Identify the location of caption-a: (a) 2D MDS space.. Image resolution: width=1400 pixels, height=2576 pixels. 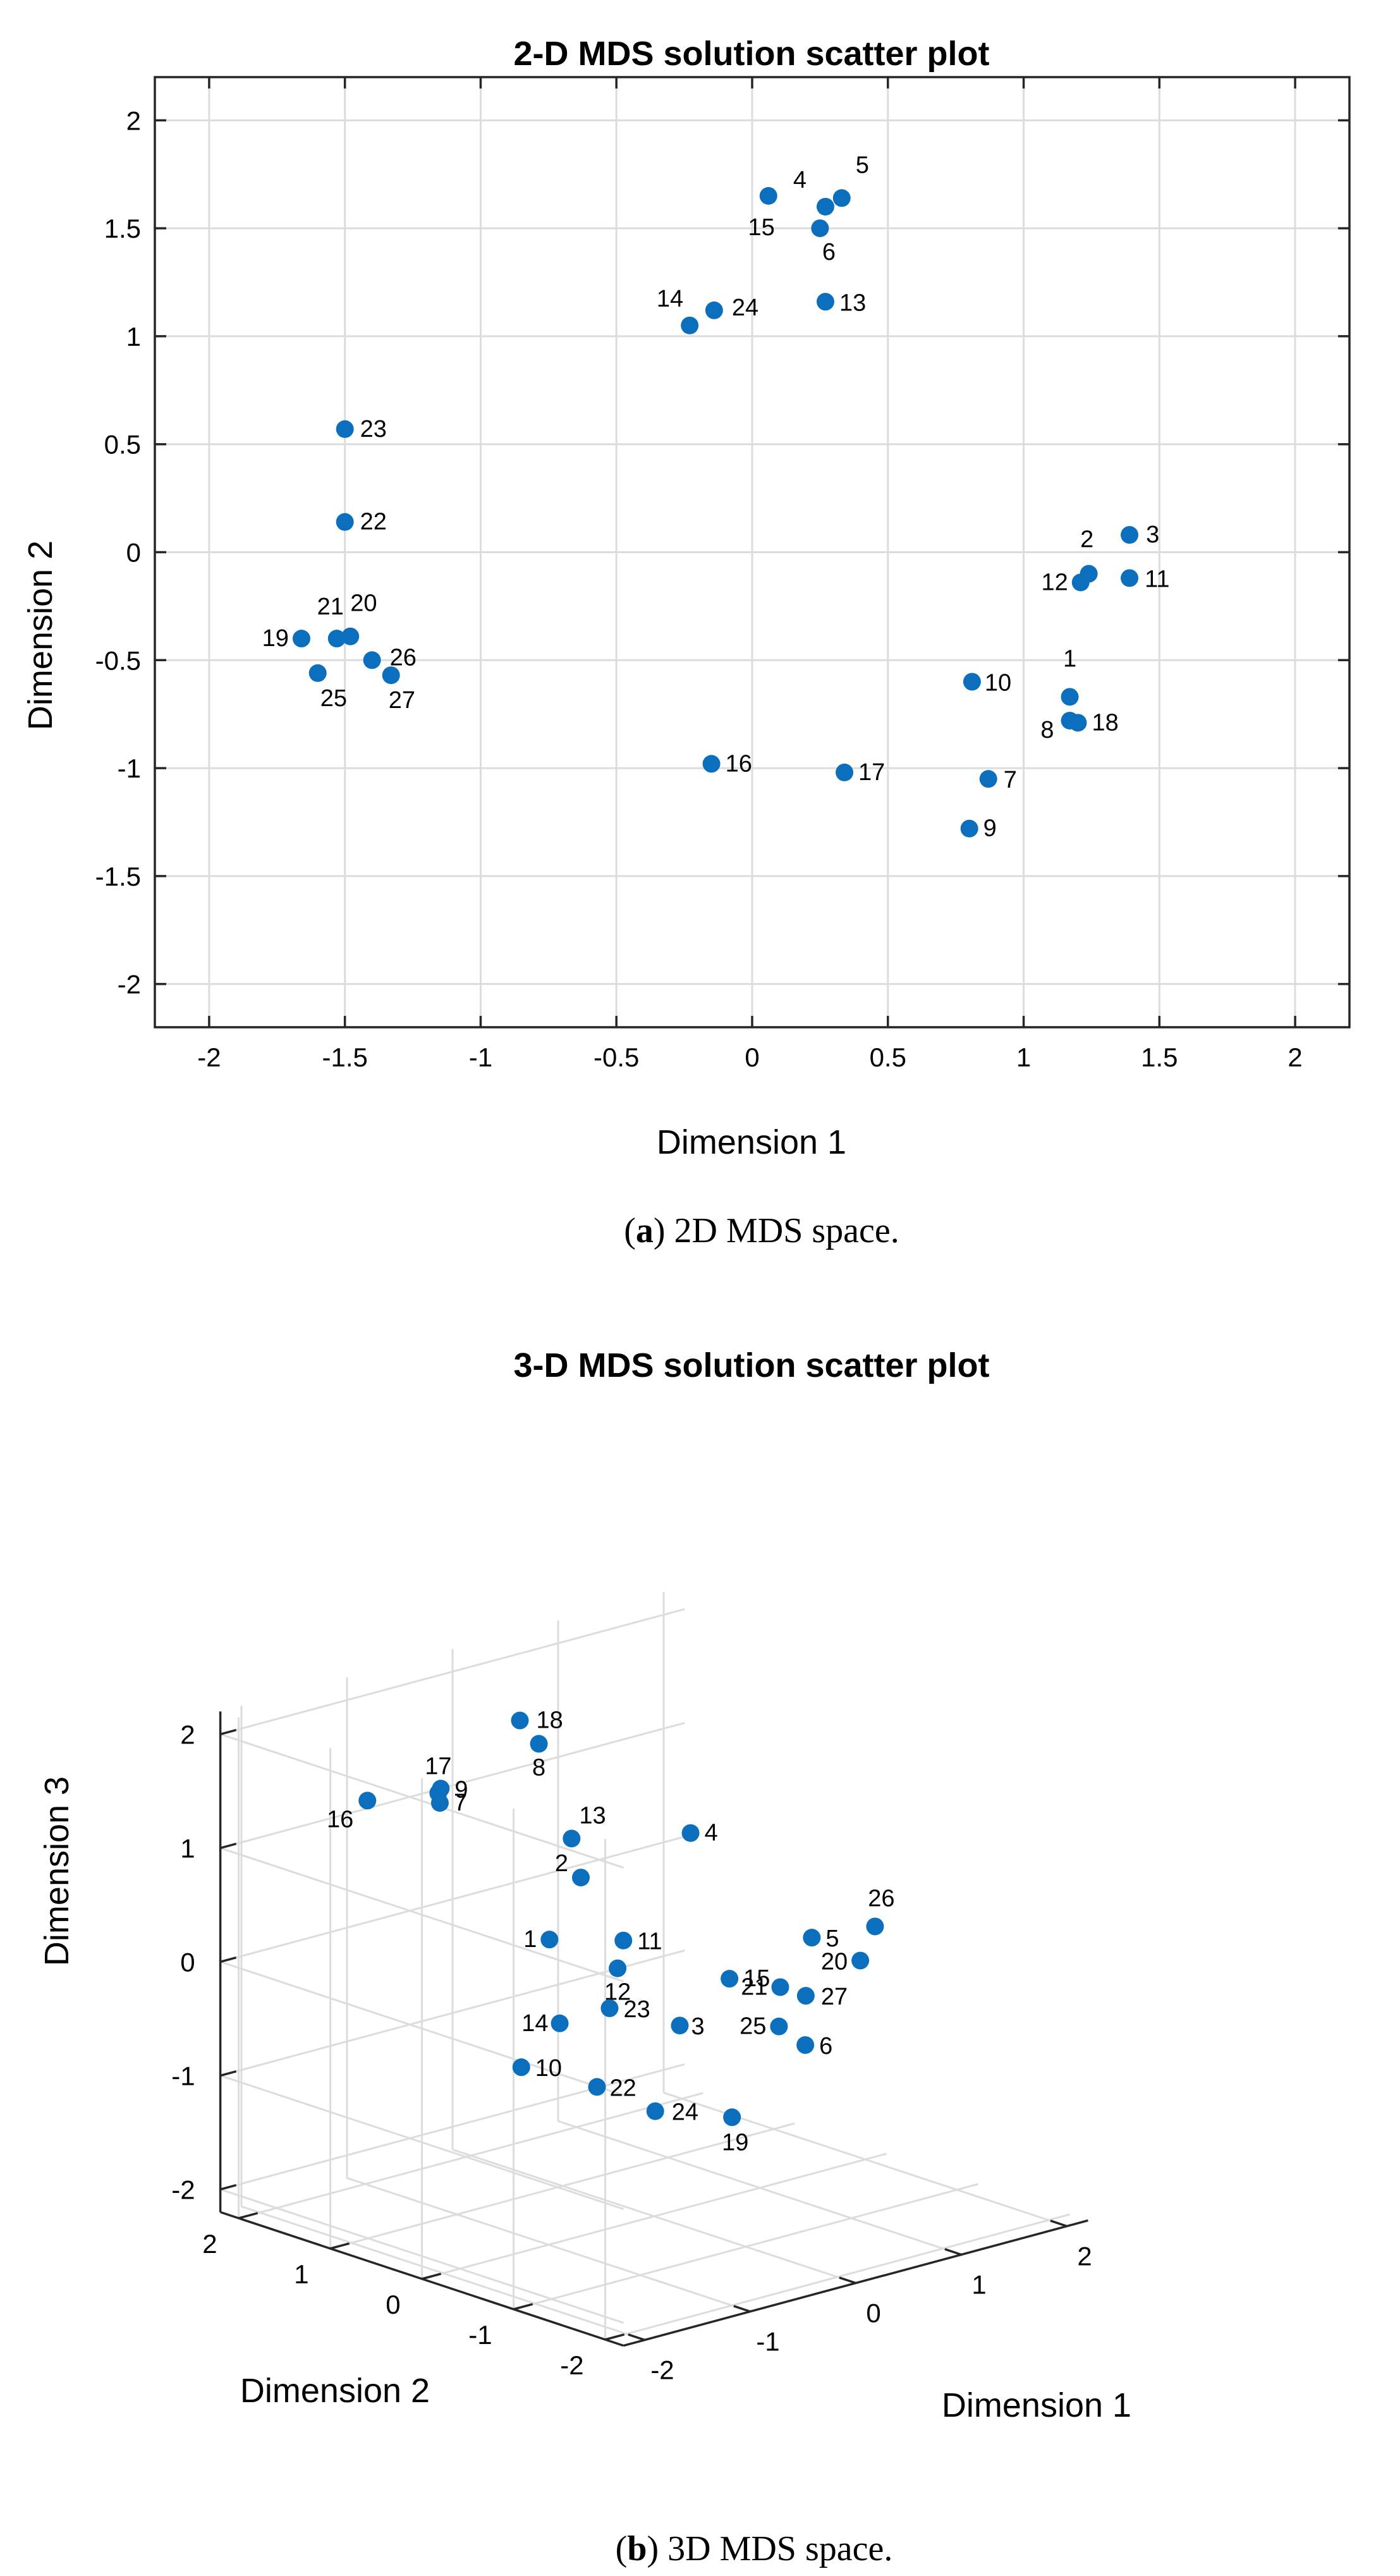
(761, 1230).